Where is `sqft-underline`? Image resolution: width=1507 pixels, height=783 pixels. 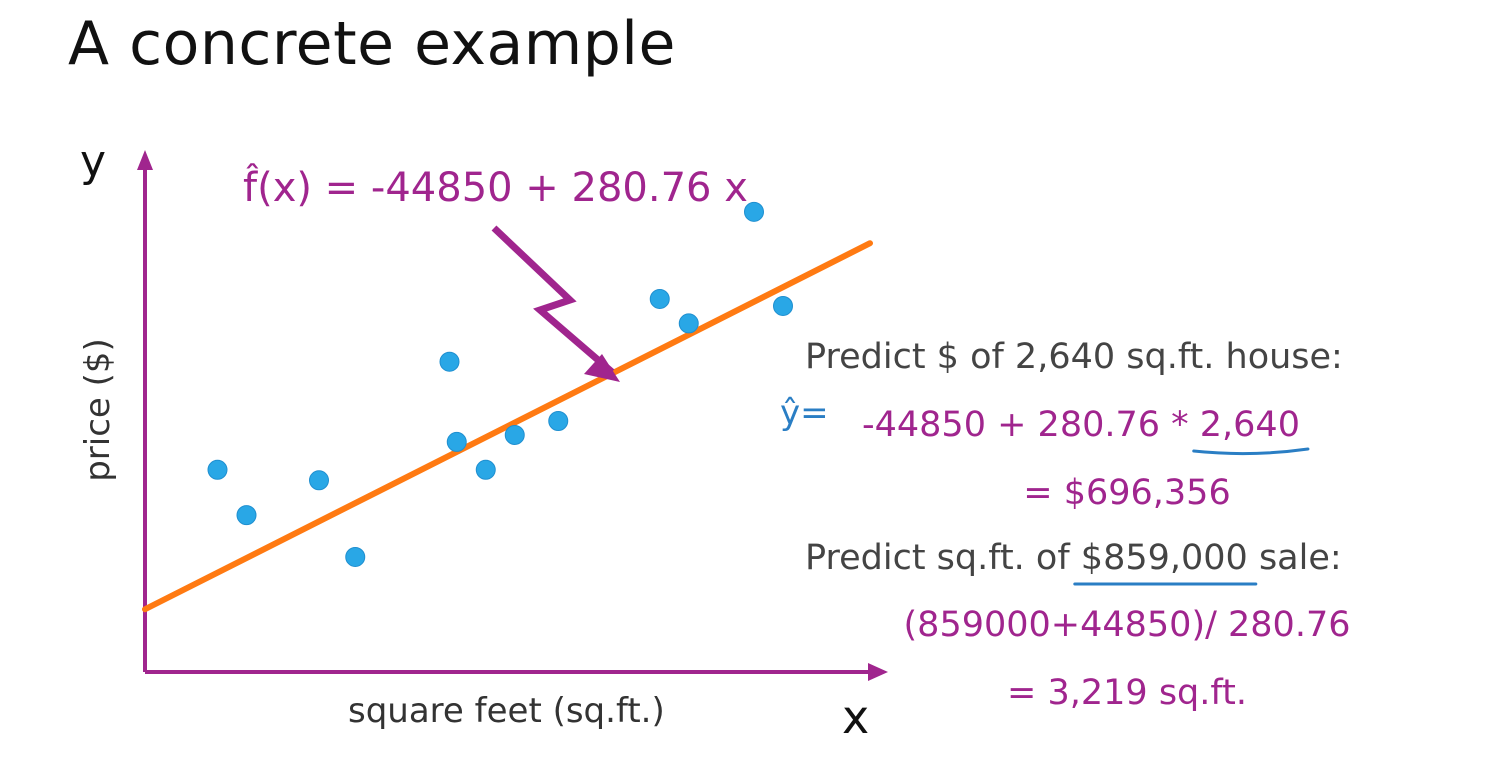
sqft-underline is located at coordinates (1251, 451).